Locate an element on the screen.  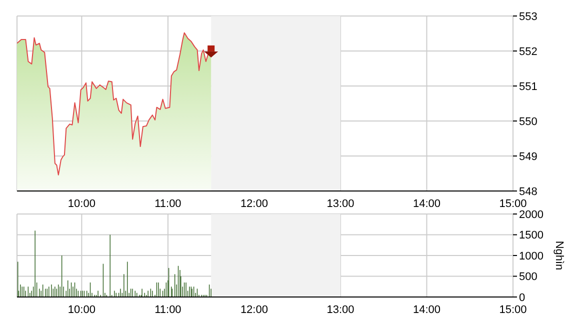
y-tick-label: 550 is located at coordinates (528, 122).